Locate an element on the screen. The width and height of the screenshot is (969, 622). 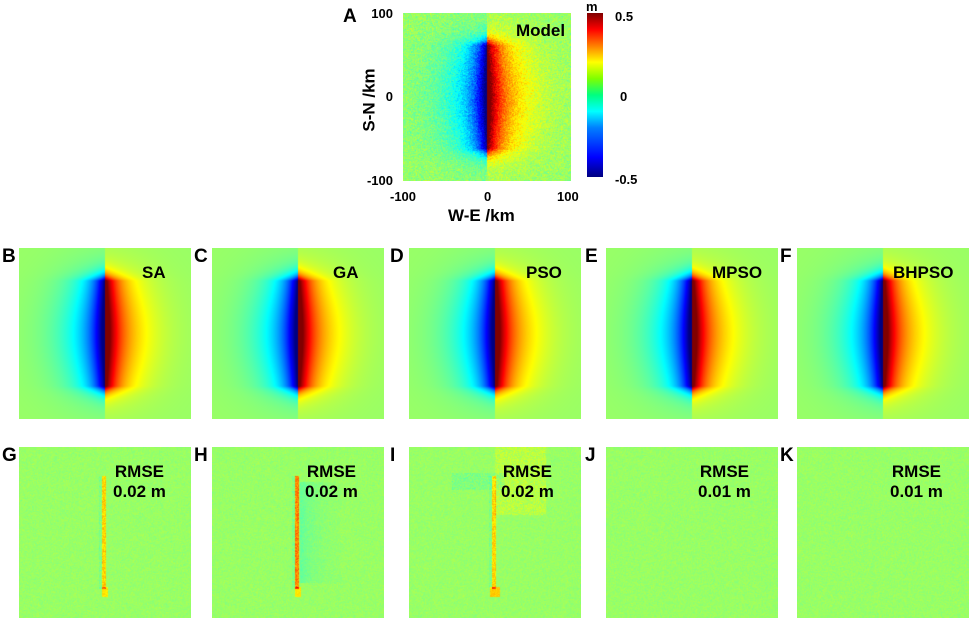
panel-letter-h: H is located at coordinates (201, 455).